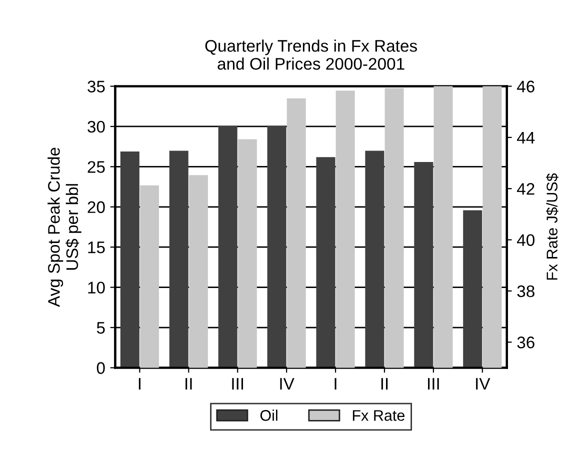  Describe the element at coordinates (269, 415) in the screenshot. I see `legend-label: Oil` at that location.